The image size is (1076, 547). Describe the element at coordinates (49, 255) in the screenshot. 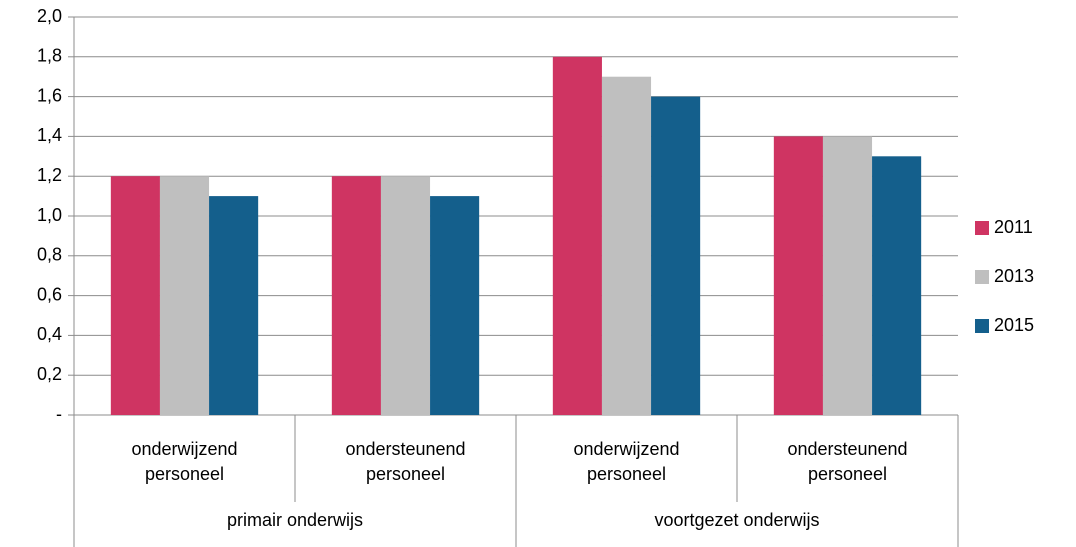

I see `y-tick-label: 0,8` at that location.